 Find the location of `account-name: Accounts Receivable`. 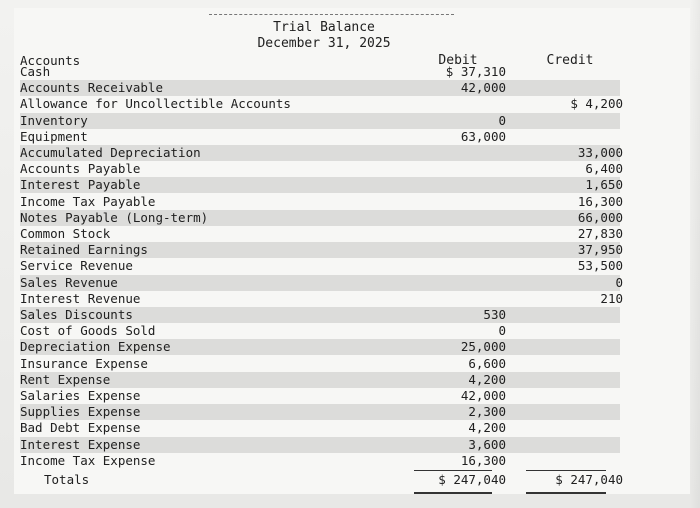

account-name: Accounts Receivable is located at coordinates (91, 88).